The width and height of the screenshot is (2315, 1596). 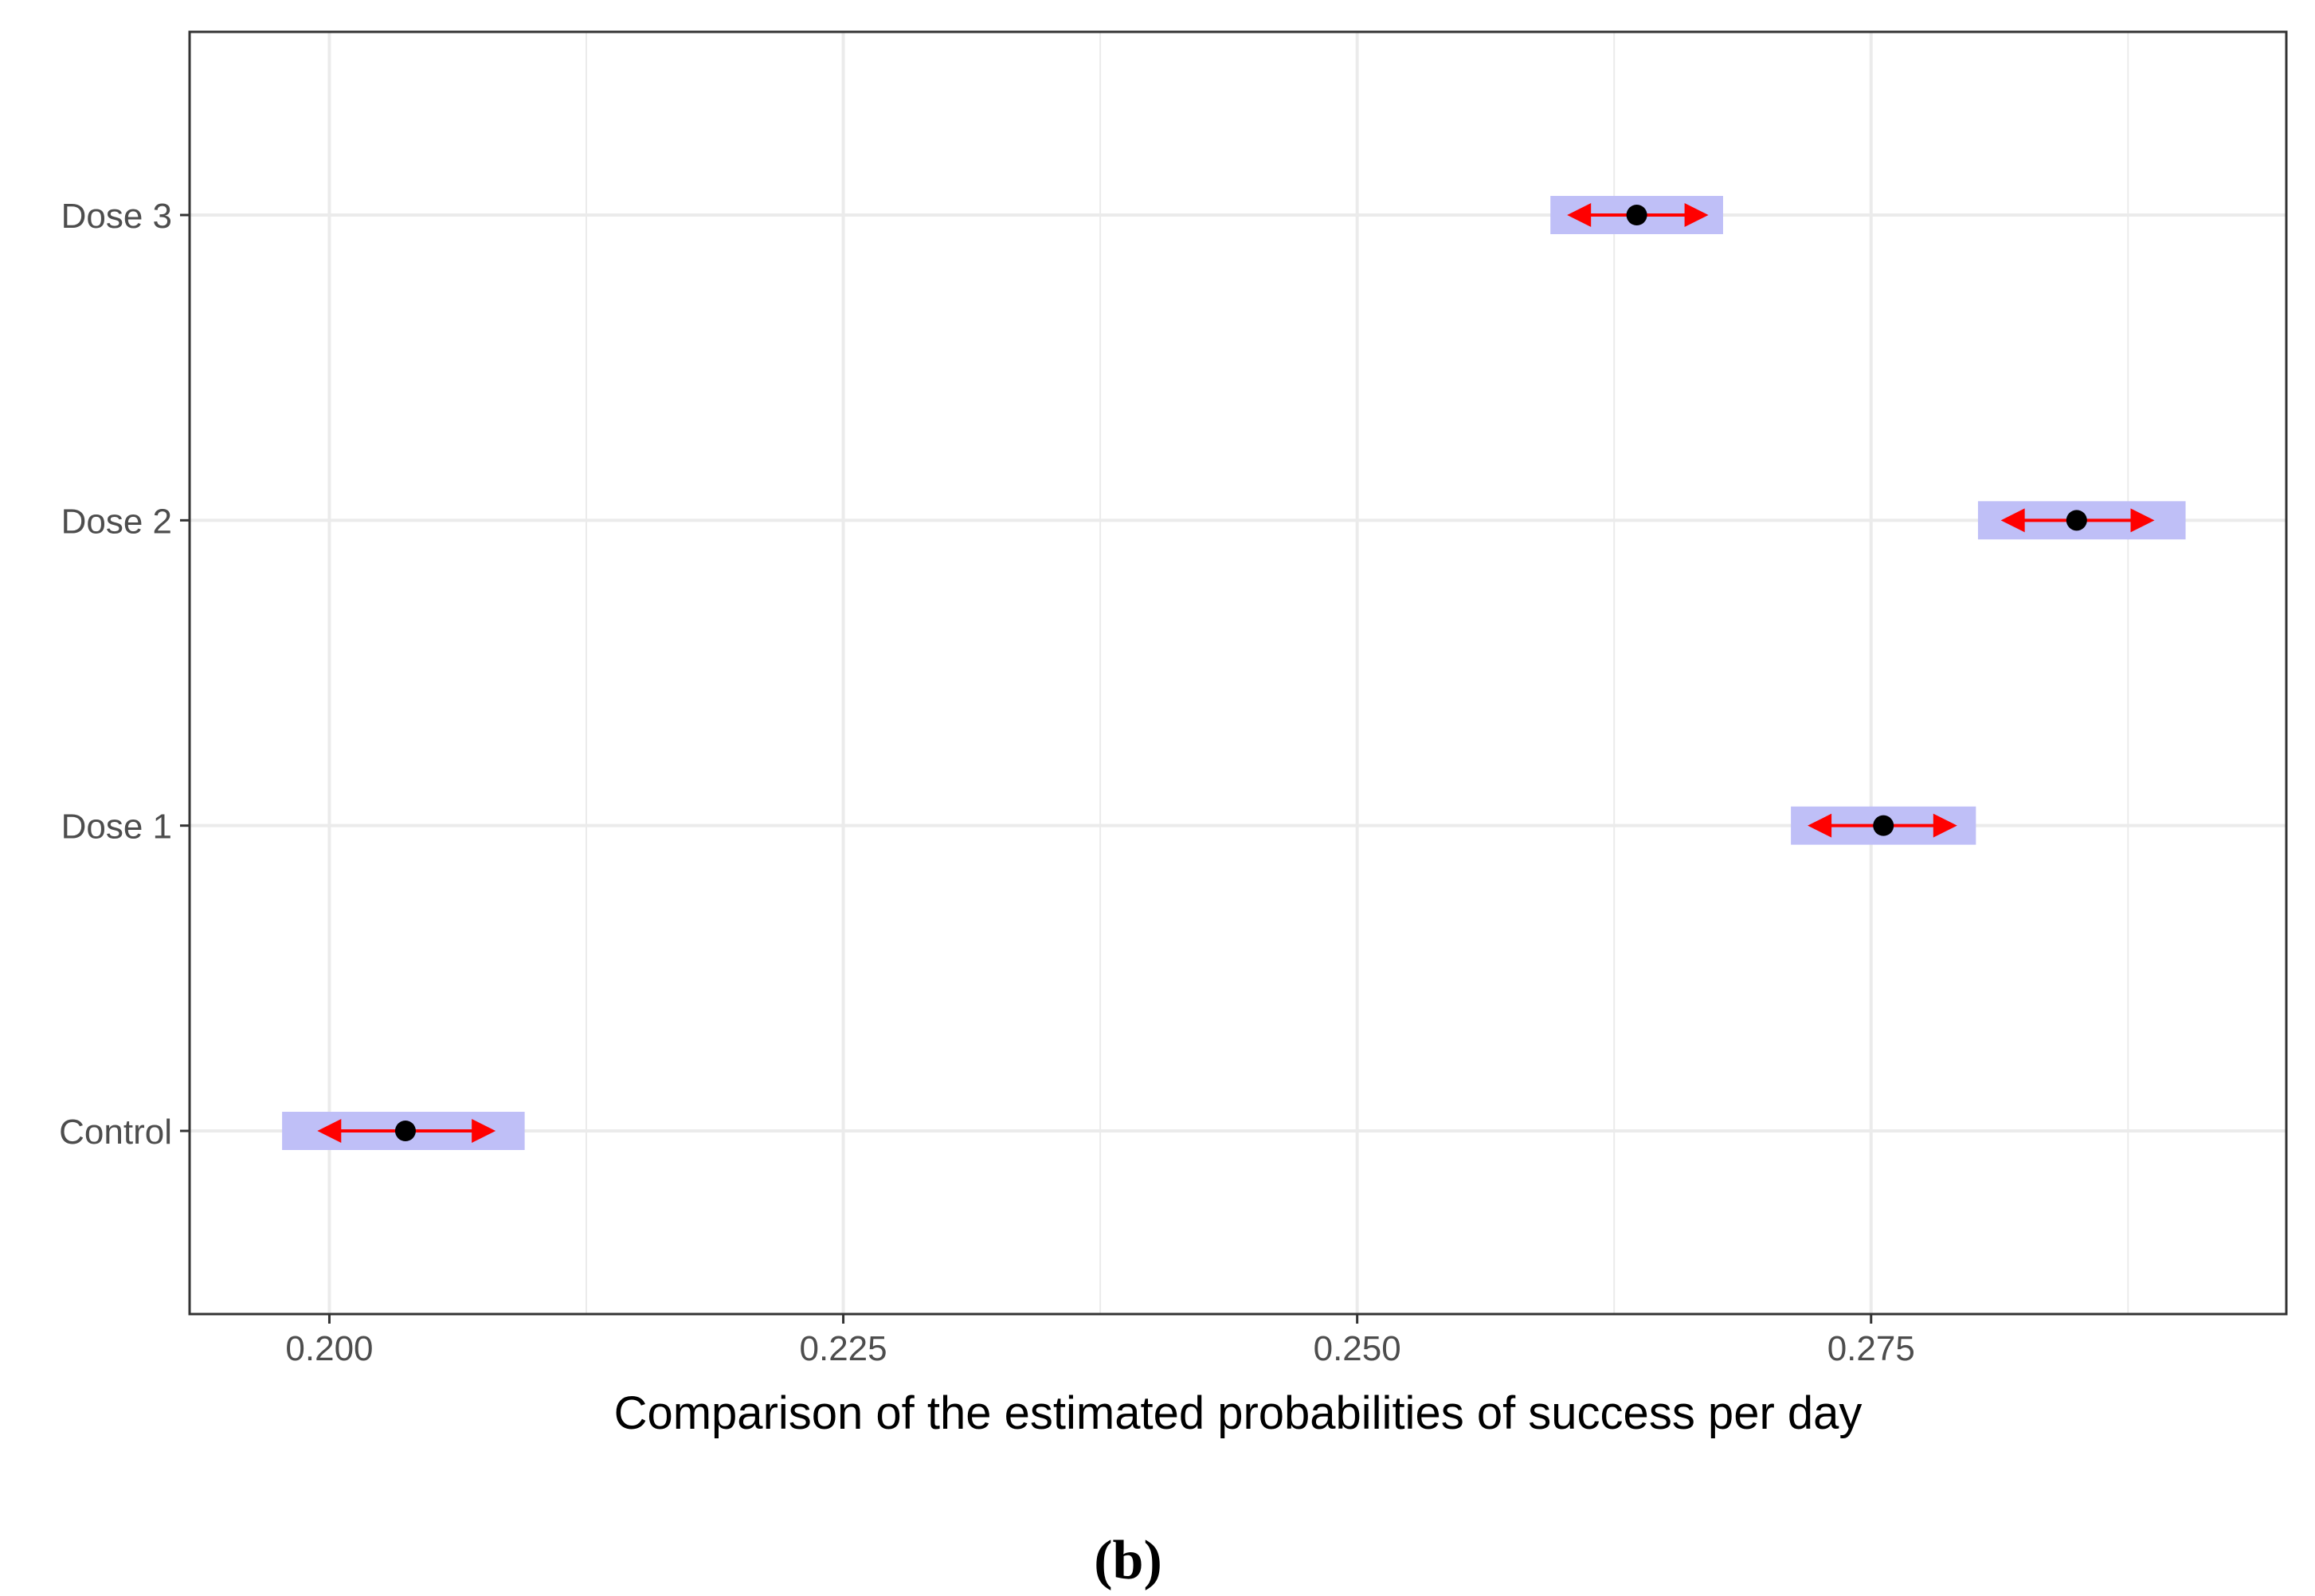 What do you see at coordinates (116, 521) in the screenshot?
I see `y-tick-label: Dose 2` at bounding box center [116, 521].